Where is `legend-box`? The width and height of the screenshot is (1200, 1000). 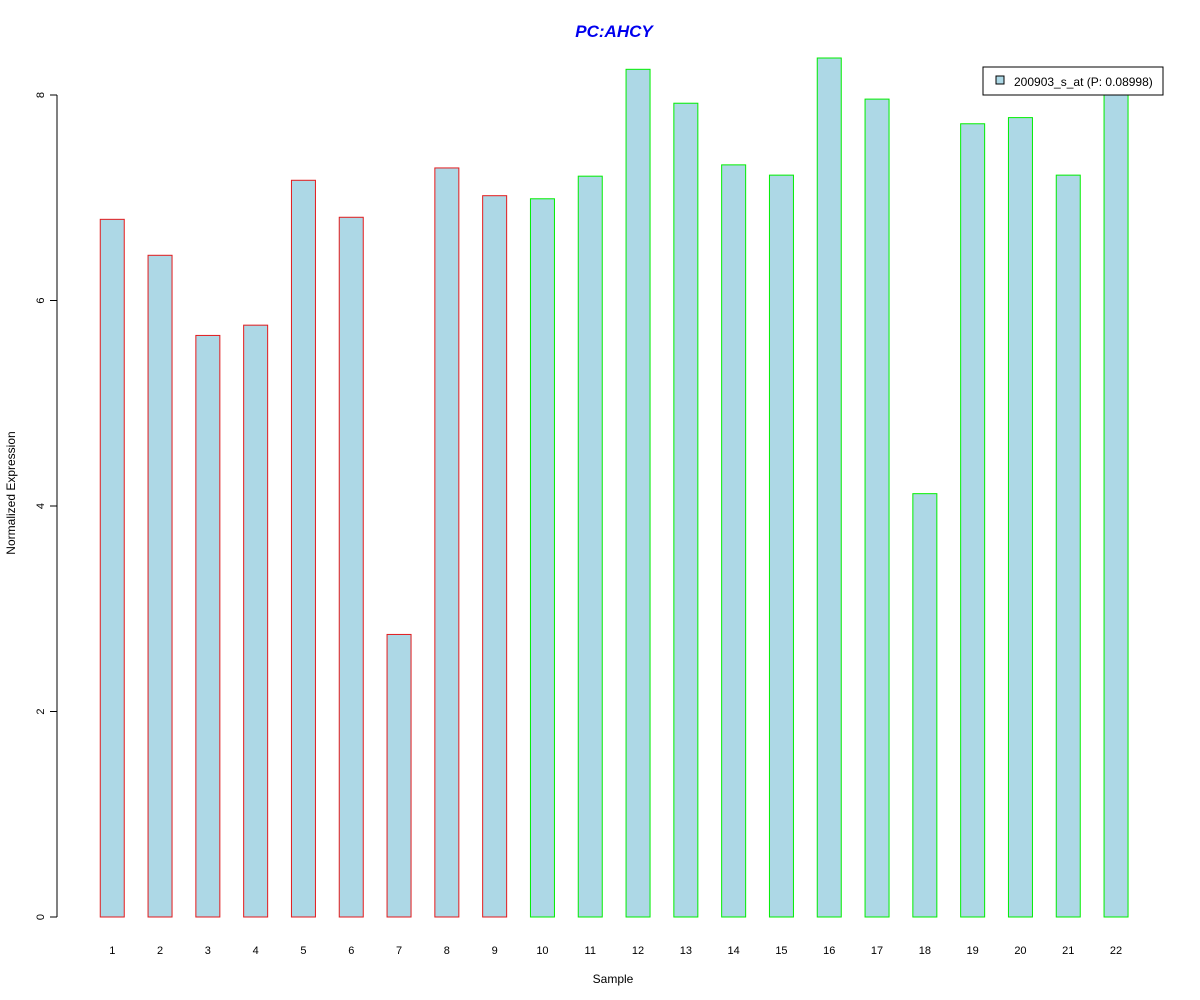
legend-box is located at coordinates (1073, 81).